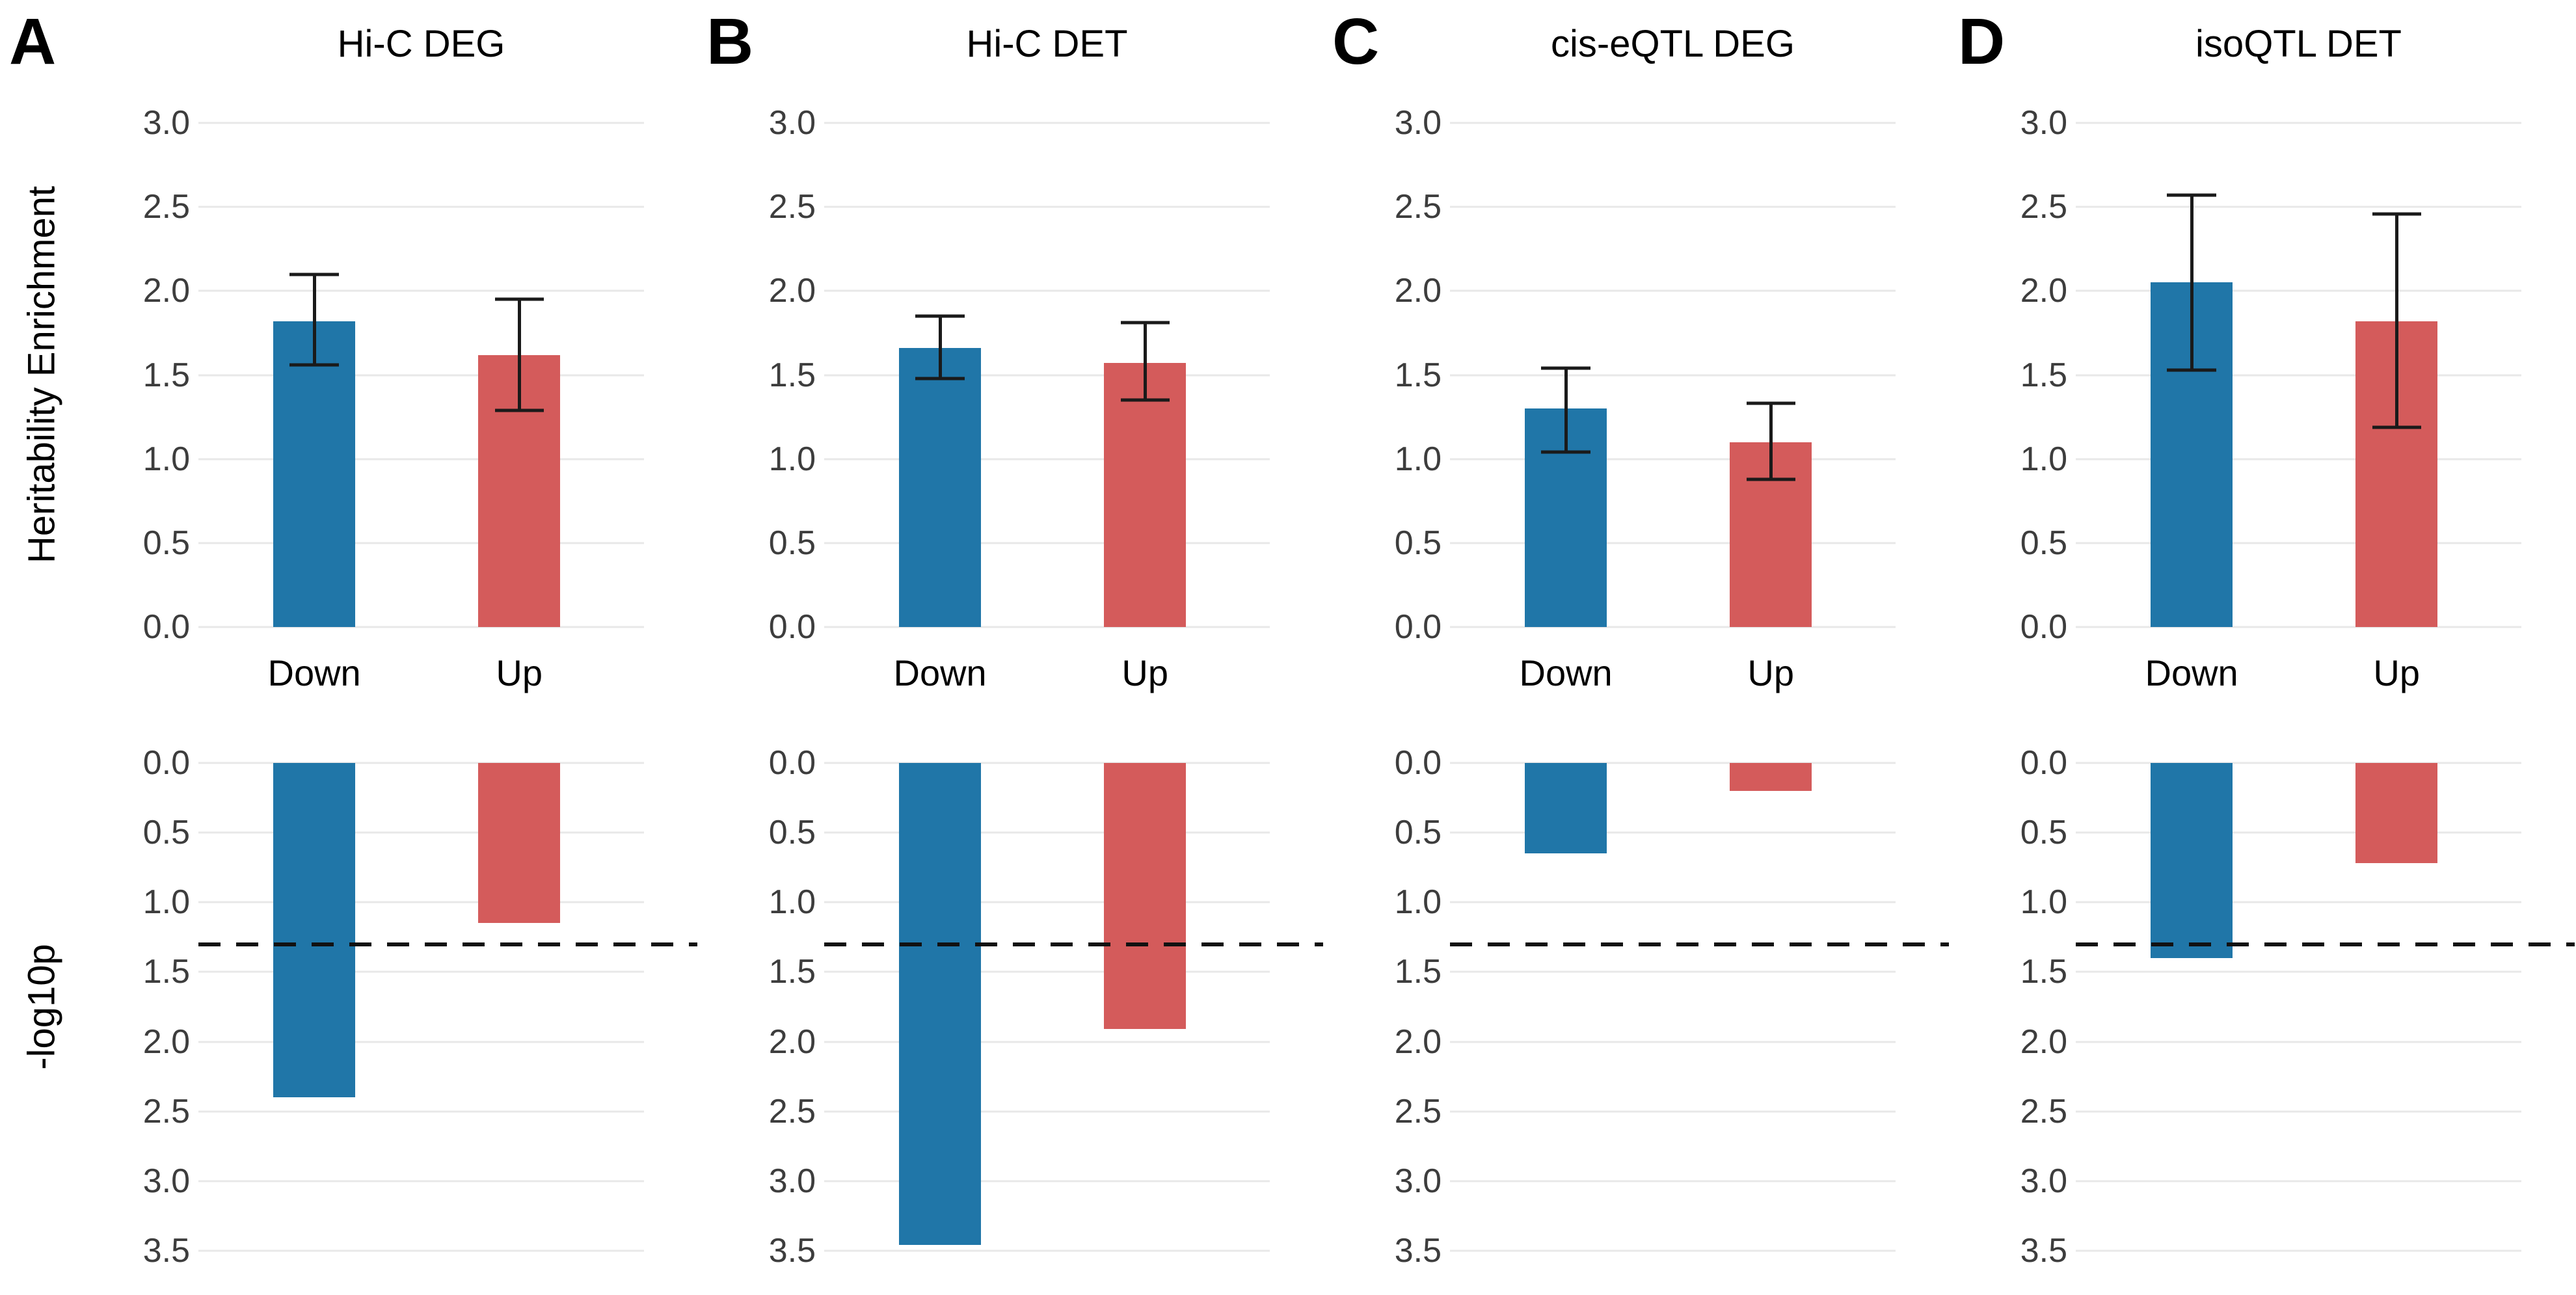 This screenshot has height=1295, width=2576. Describe the element at coordinates (421, 44) in the screenshot. I see `panel-title: Hi-C DEG` at that location.